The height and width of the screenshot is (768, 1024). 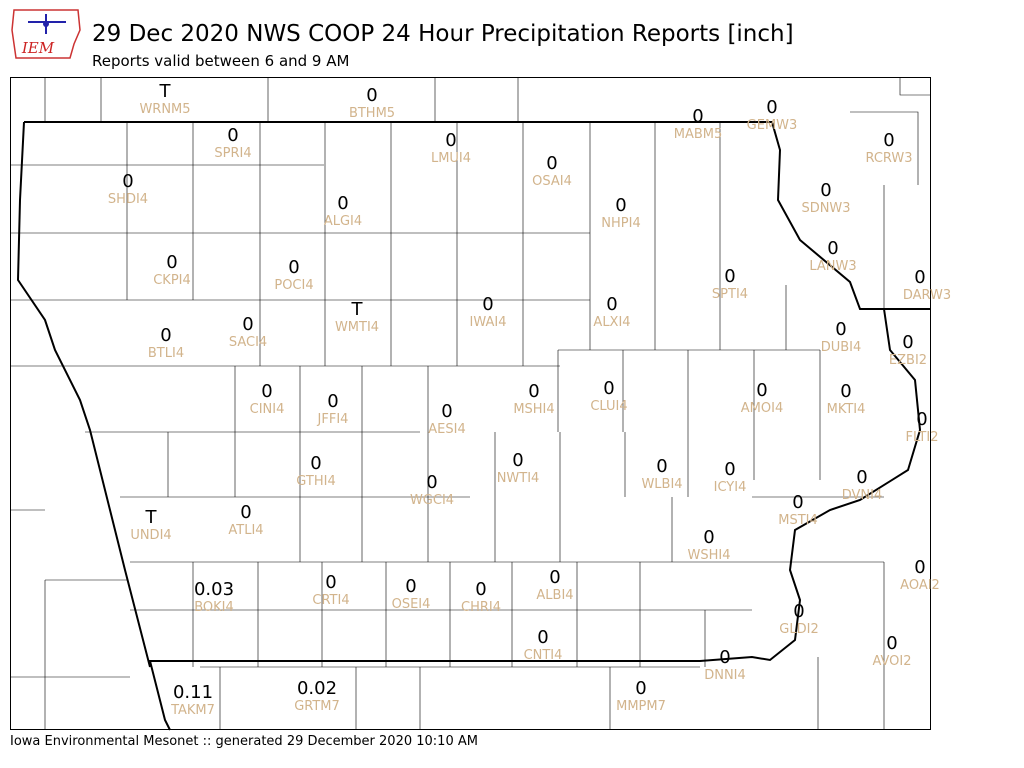 I want to click on station-id: MMPM7, so click(x=641, y=706).